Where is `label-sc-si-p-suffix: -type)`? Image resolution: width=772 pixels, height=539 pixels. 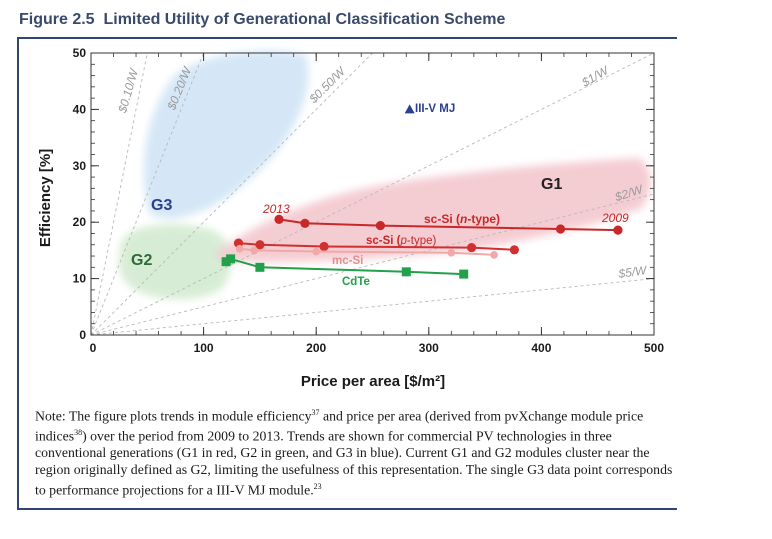
label-sc-si-p-suffix: -type) is located at coordinates (422, 241).